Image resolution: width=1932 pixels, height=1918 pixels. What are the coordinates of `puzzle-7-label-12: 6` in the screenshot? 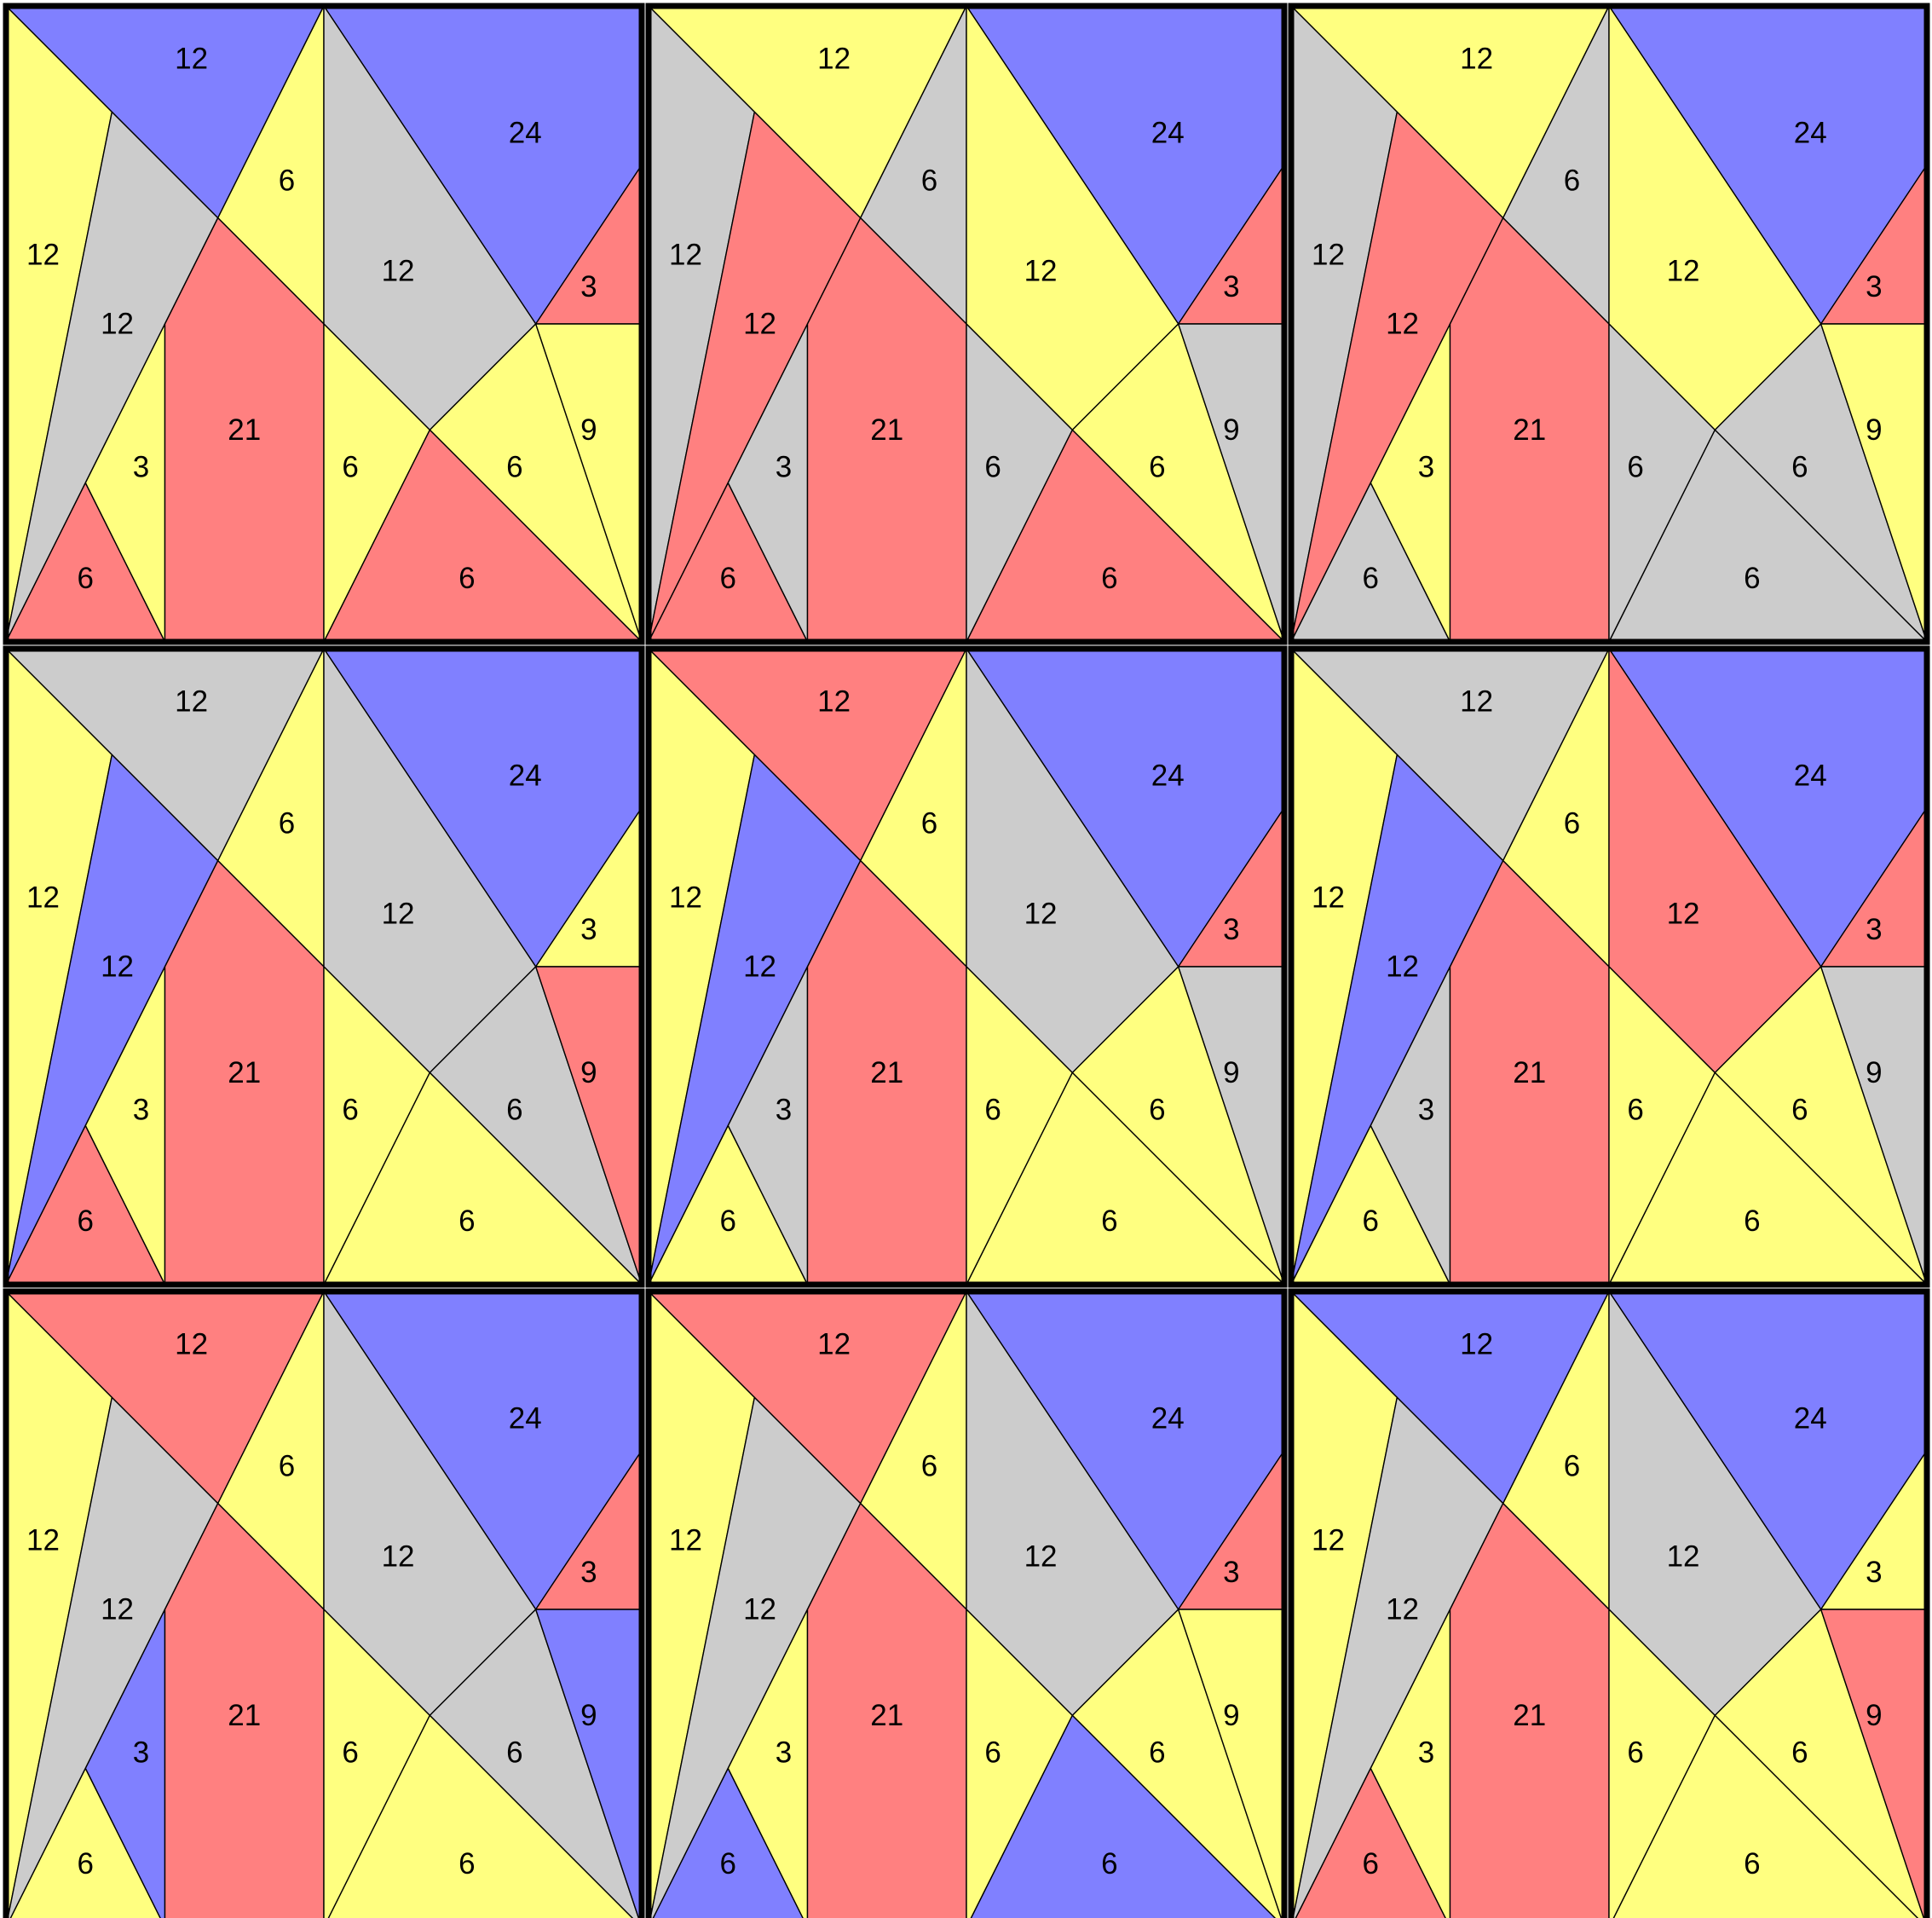 It's located at (514, 1752).